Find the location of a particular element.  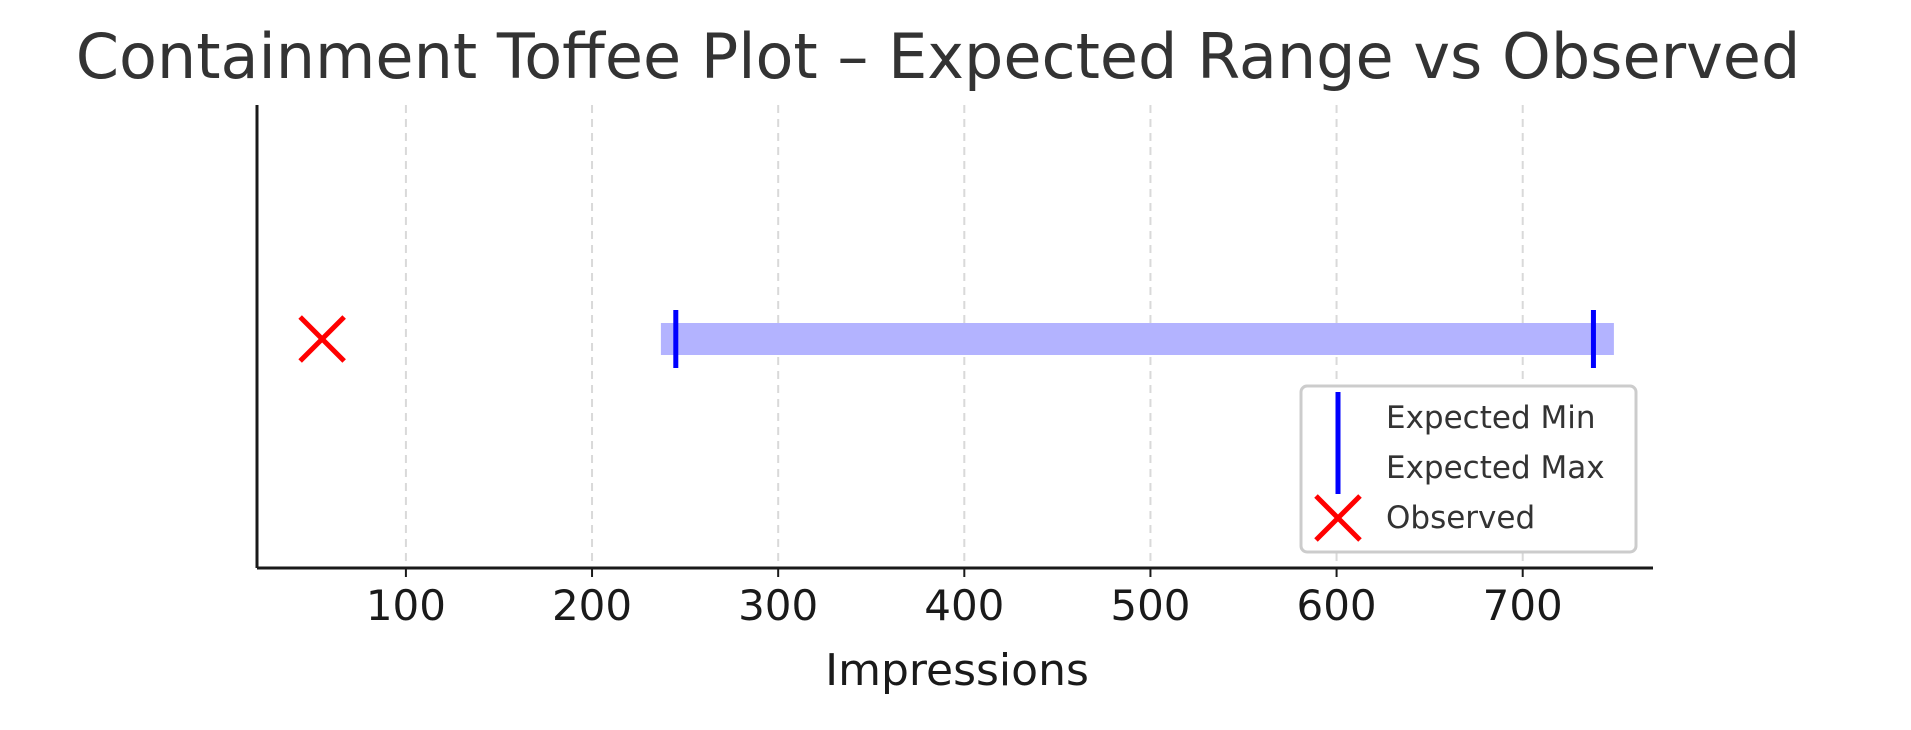

expected-range-band is located at coordinates (1137, 339).